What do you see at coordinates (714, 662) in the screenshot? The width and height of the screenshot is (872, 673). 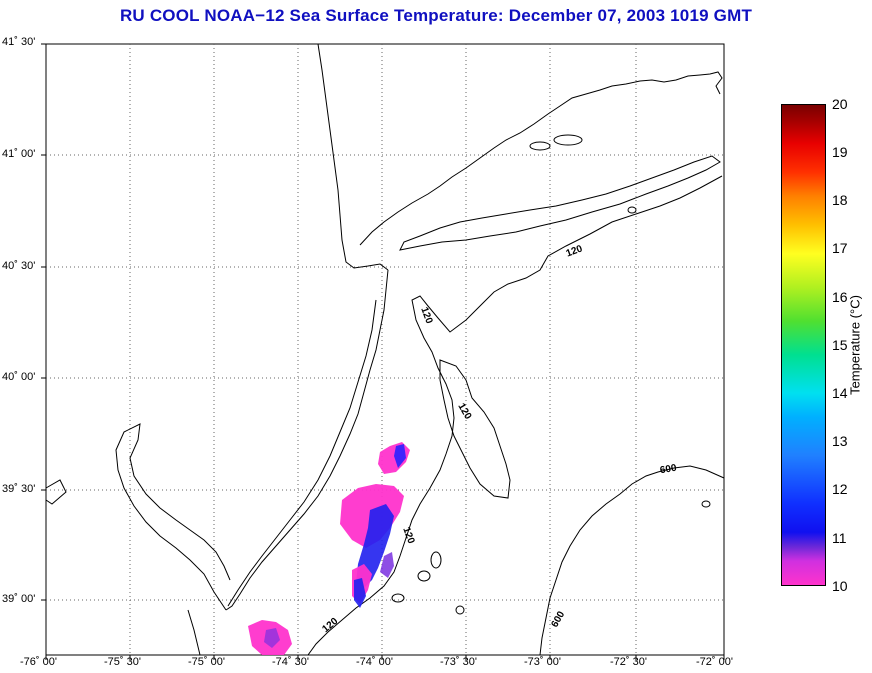 I see `lon-label: -72˚ 00'` at bounding box center [714, 662].